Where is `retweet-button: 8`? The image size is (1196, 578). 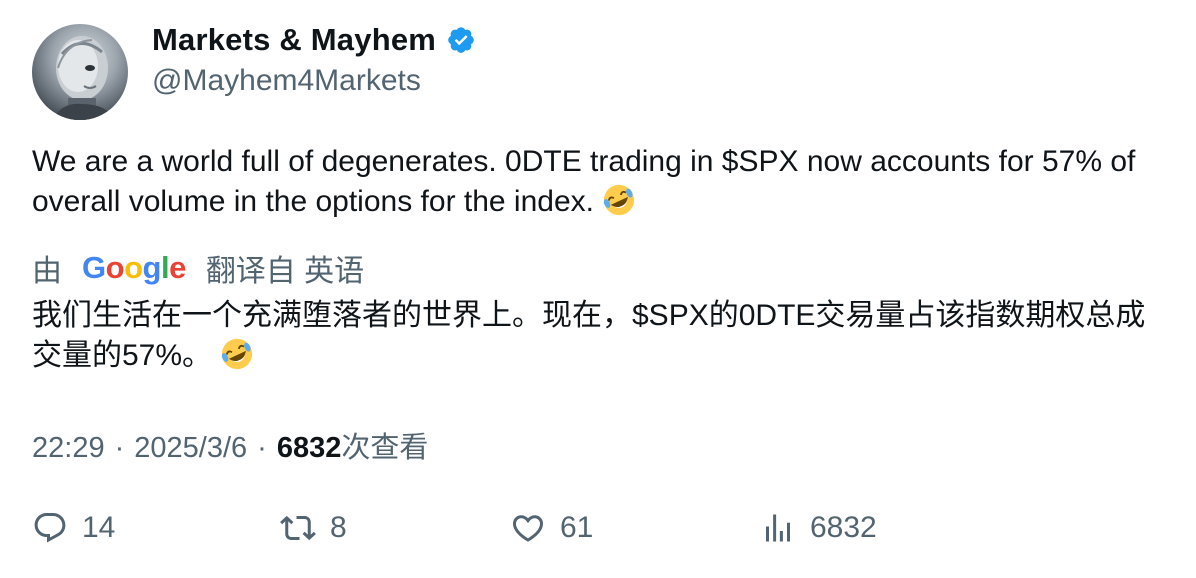
retweet-button: 8 is located at coordinates (313, 528).